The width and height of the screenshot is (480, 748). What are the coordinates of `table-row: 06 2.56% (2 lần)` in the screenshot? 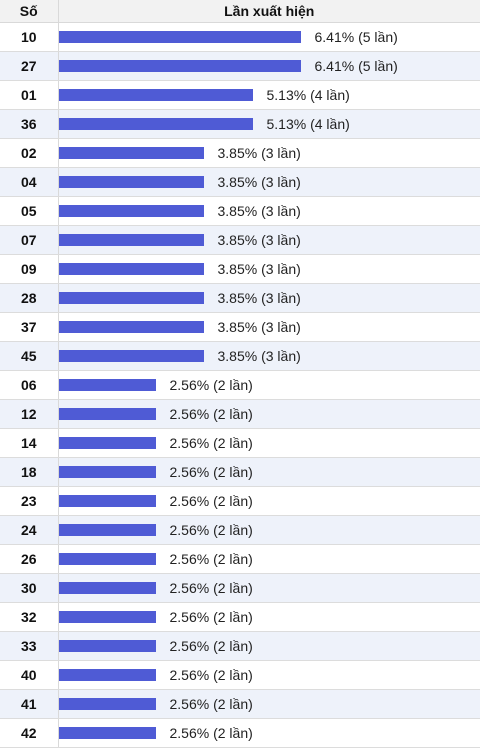 It's located at (240, 385).